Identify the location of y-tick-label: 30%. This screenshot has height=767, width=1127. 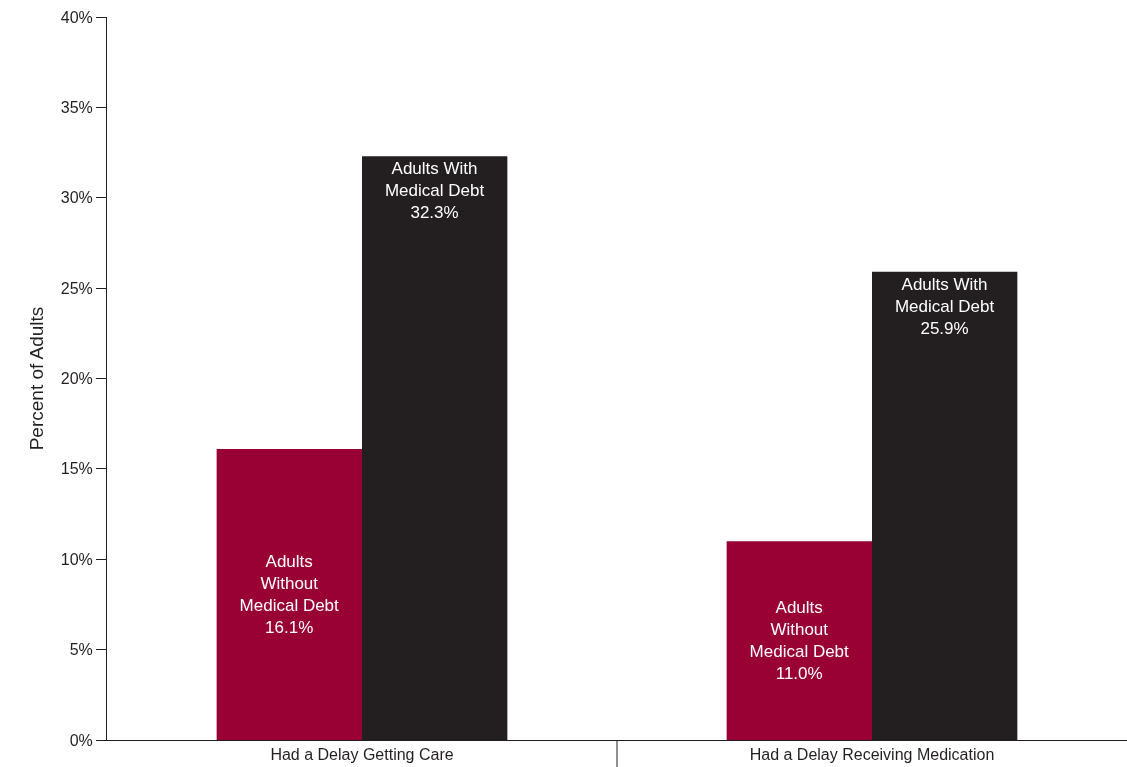
(76, 198).